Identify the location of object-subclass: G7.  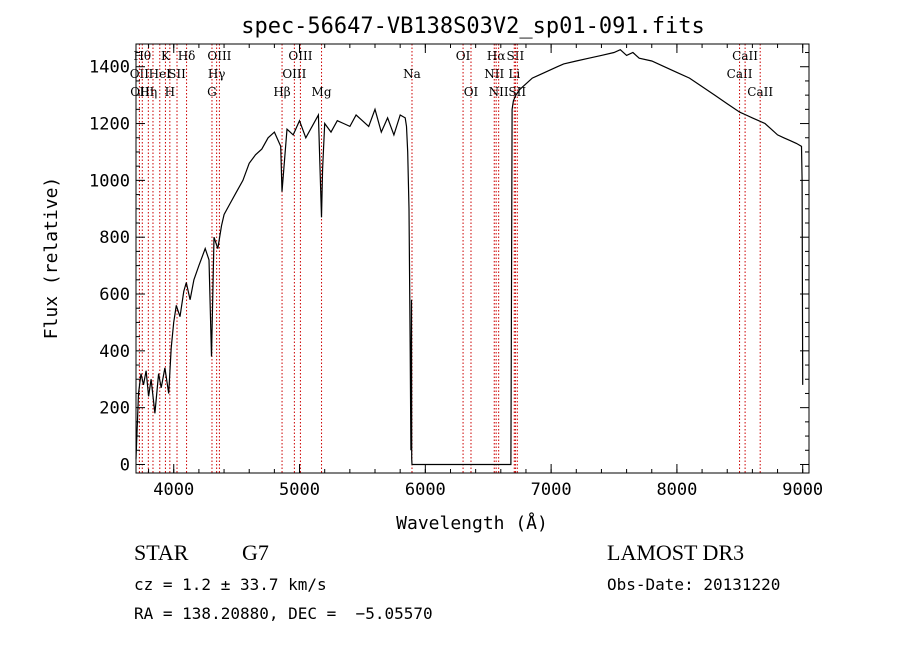
(255, 552).